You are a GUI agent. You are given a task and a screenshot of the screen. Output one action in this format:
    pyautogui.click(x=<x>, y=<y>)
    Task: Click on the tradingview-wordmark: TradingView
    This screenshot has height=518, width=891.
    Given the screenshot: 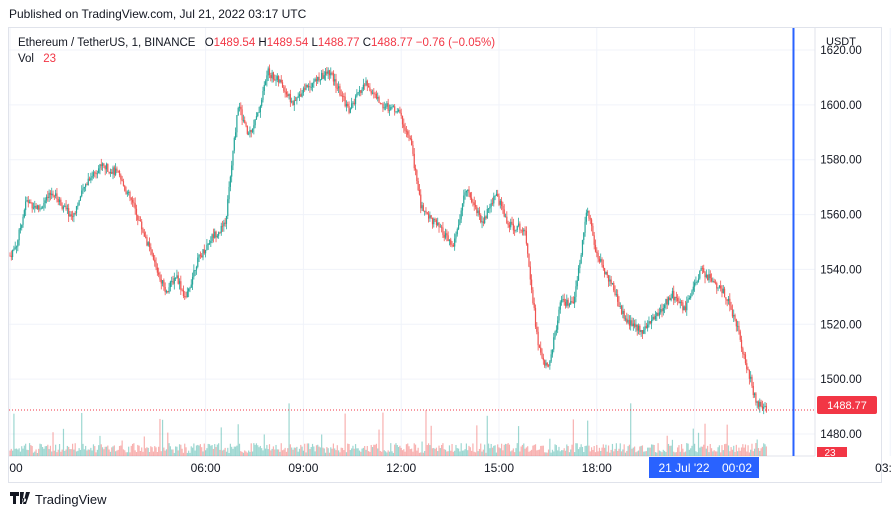 What is the action you would take?
    pyautogui.click(x=71, y=499)
    